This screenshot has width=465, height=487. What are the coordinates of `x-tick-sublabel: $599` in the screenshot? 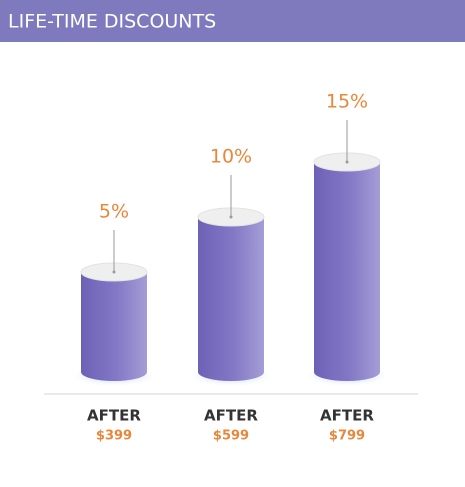 It's located at (231, 436).